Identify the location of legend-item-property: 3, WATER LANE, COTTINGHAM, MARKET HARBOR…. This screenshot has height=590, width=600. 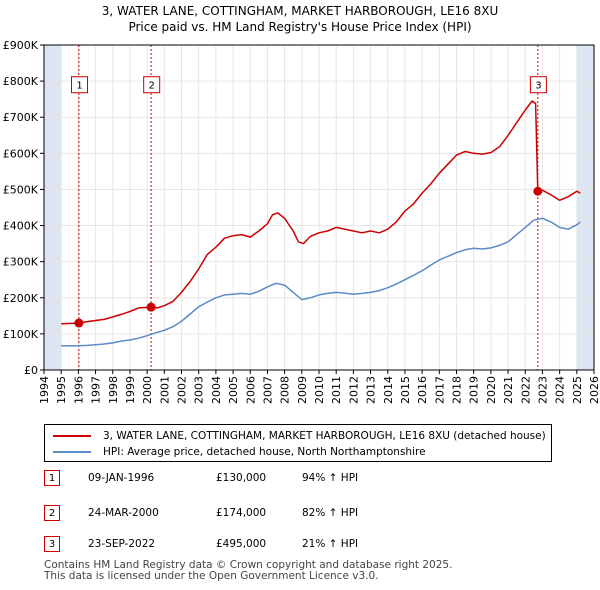
(299, 436).